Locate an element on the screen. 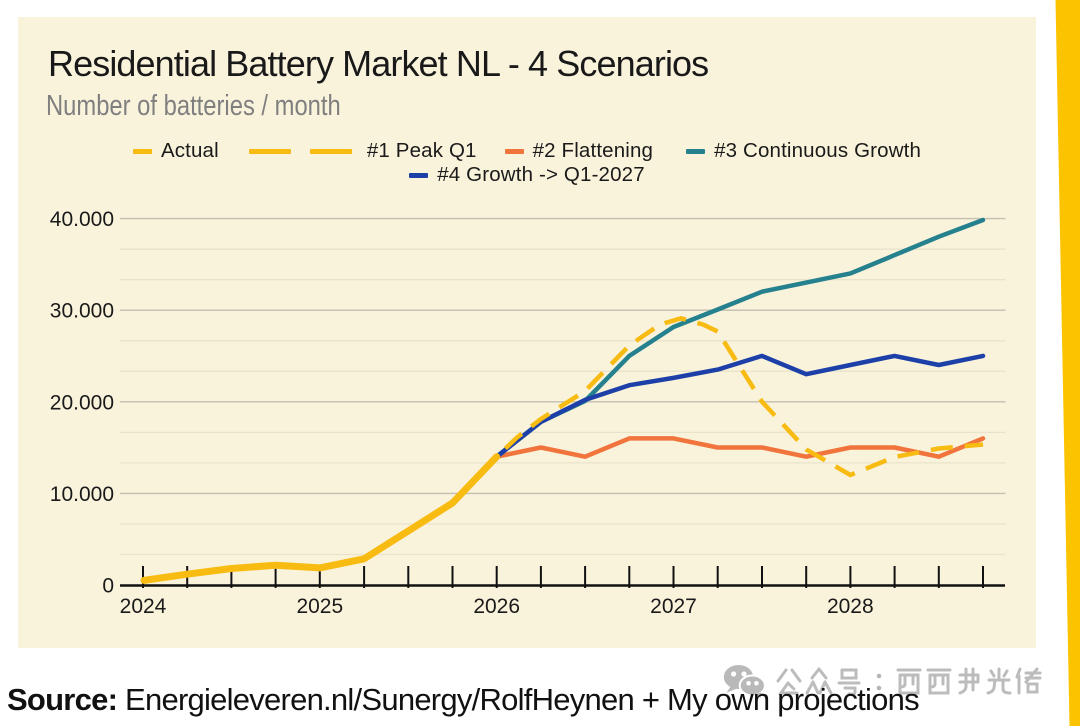 This screenshot has height=726, width=1080. svg-text: 10.000 is located at coordinates (82, 494).